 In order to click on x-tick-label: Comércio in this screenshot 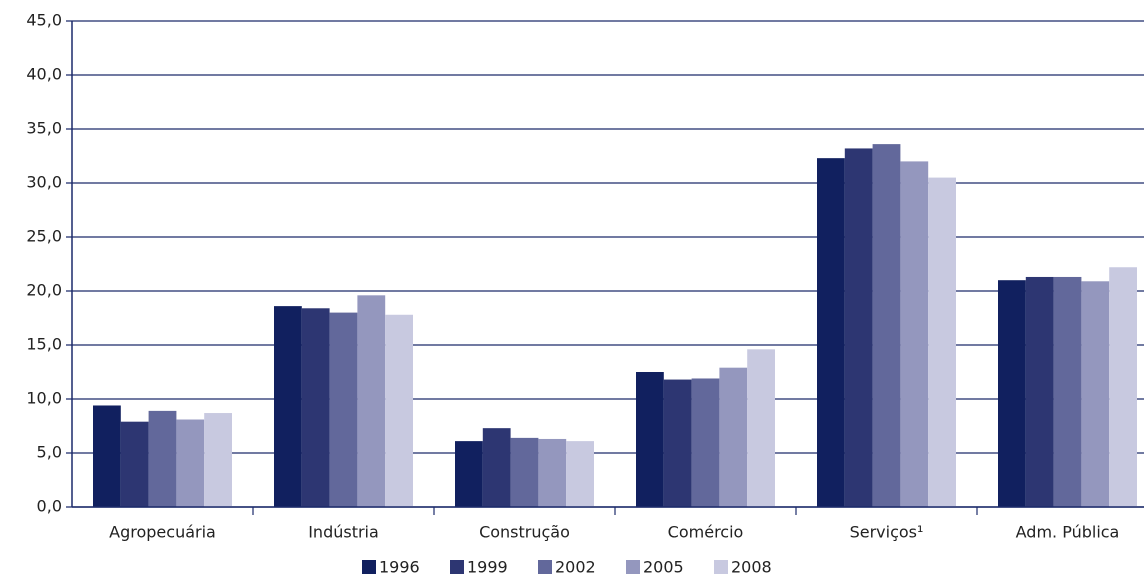, I will do `click(706, 532)`.